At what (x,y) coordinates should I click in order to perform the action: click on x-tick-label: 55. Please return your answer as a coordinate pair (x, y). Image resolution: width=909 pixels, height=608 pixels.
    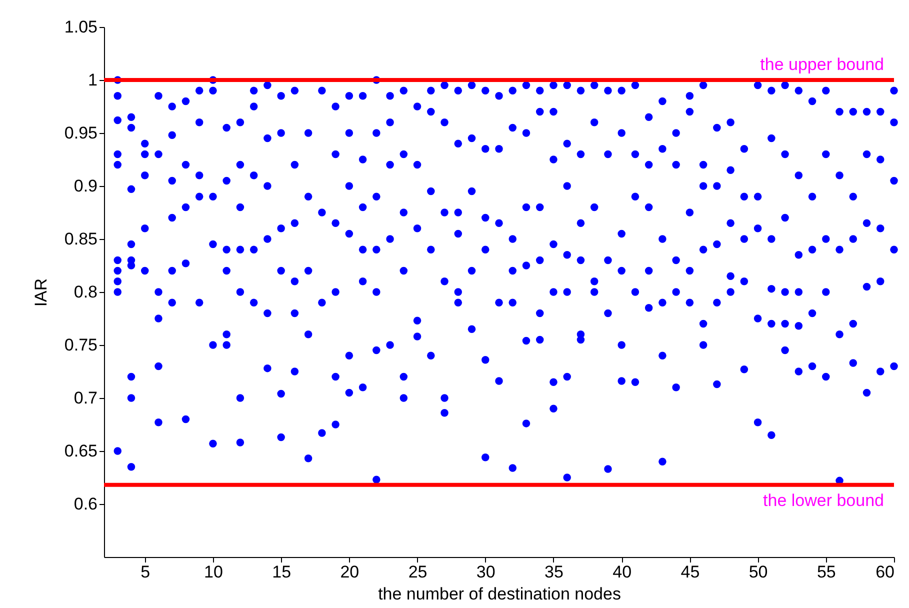
    Looking at the image, I should click on (826, 572).